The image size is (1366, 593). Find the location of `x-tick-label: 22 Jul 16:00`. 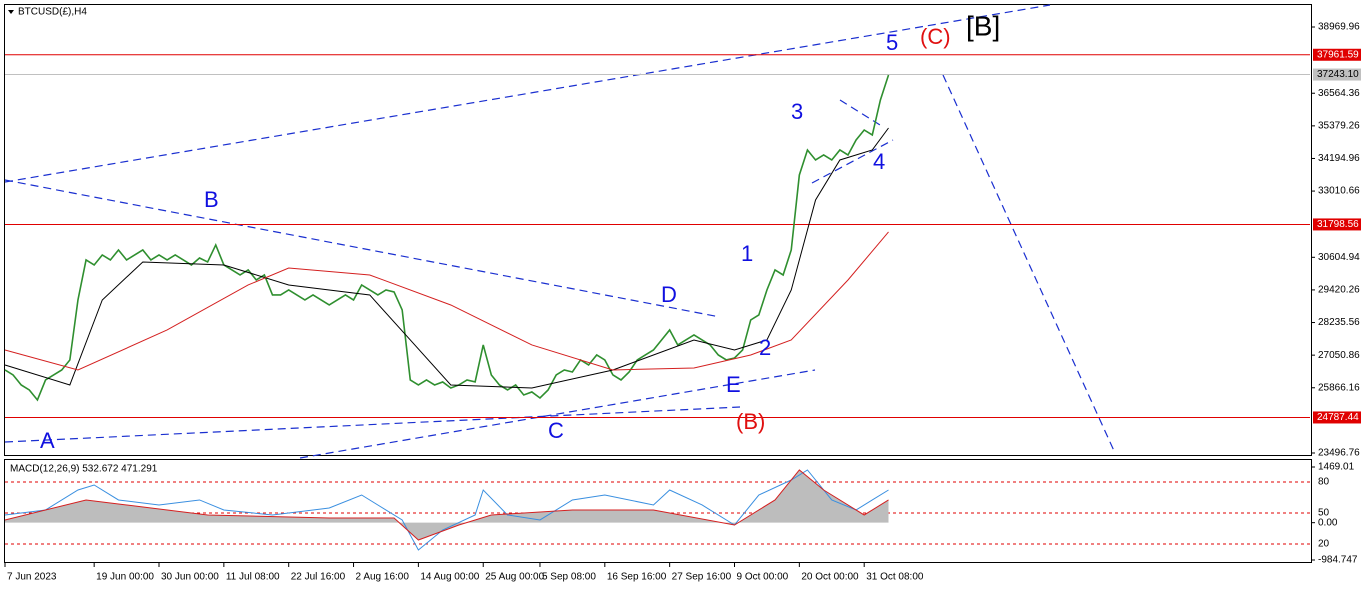

x-tick-label: 22 Jul 16:00 is located at coordinates (318, 577).